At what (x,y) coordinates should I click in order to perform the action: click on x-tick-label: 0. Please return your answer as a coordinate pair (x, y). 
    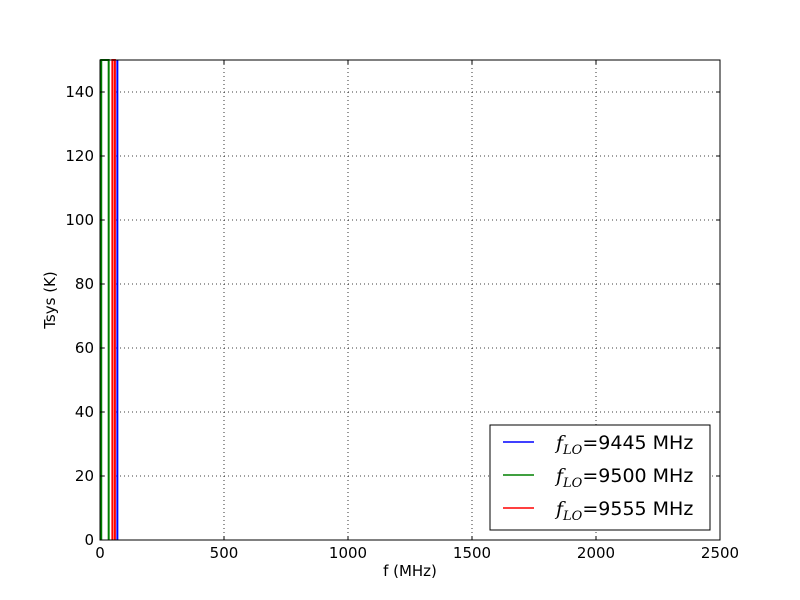
    Looking at the image, I should click on (100, 553).